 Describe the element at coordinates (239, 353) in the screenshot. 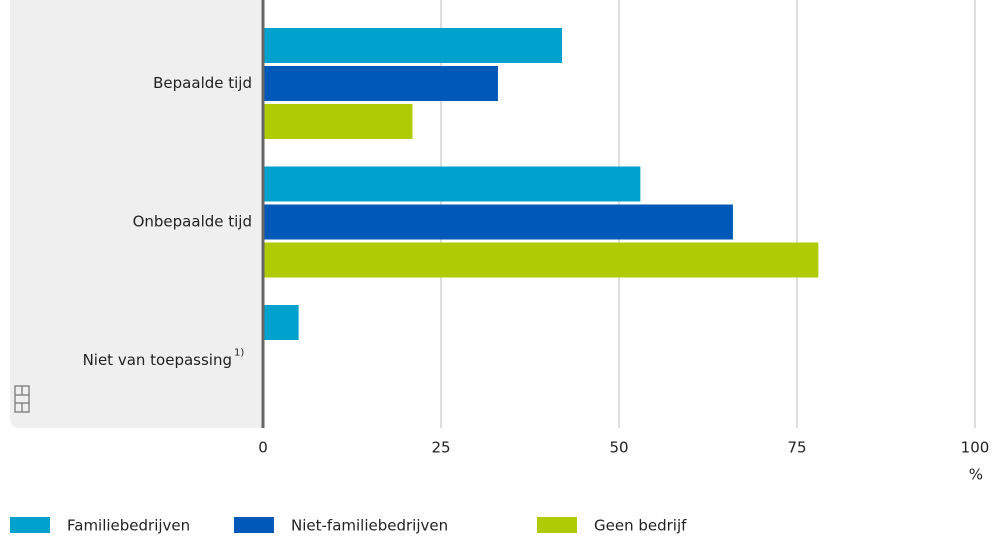

I see `category-note: 1)` at that location.